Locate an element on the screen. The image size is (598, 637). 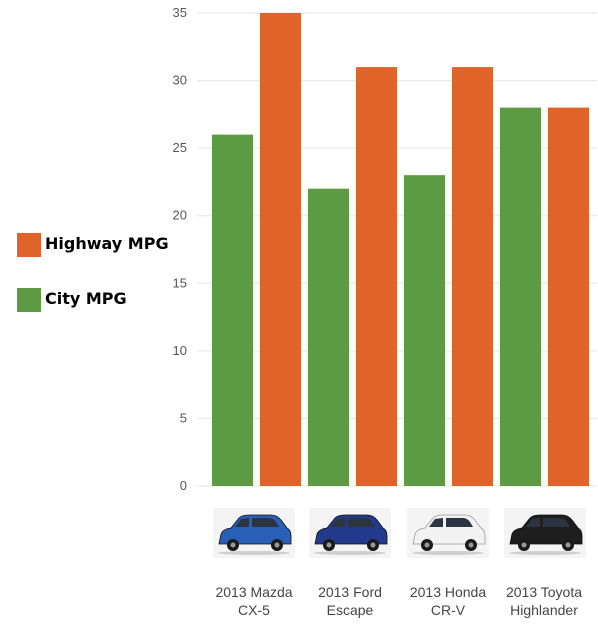
category-label-honda: 2013 Honda CR-V is located at coordinates (448, 601).